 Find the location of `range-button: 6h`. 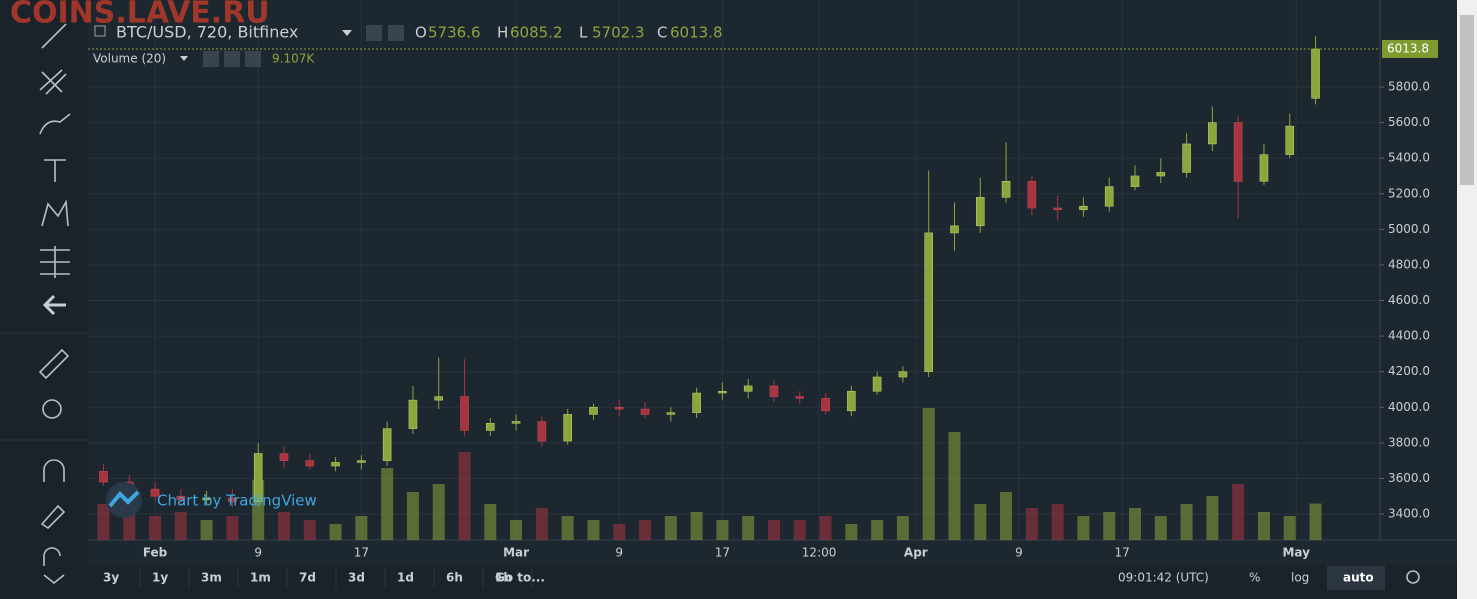

range-button: 6h is located at coordinates (454, 578).